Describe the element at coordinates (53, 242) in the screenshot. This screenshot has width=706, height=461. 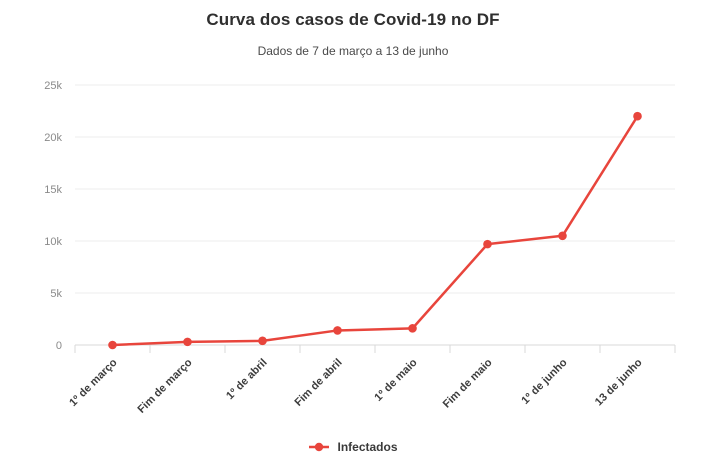
I see `y-axis-tick-label: 10k` at that location.